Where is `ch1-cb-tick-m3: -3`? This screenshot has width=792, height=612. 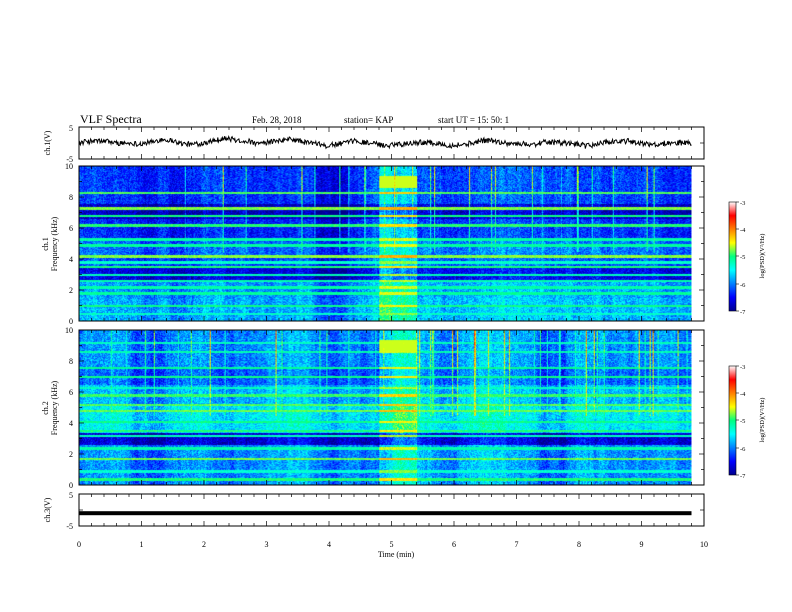
ch1-cb-tick-m3: -3 is located at coordinates (742, 203).